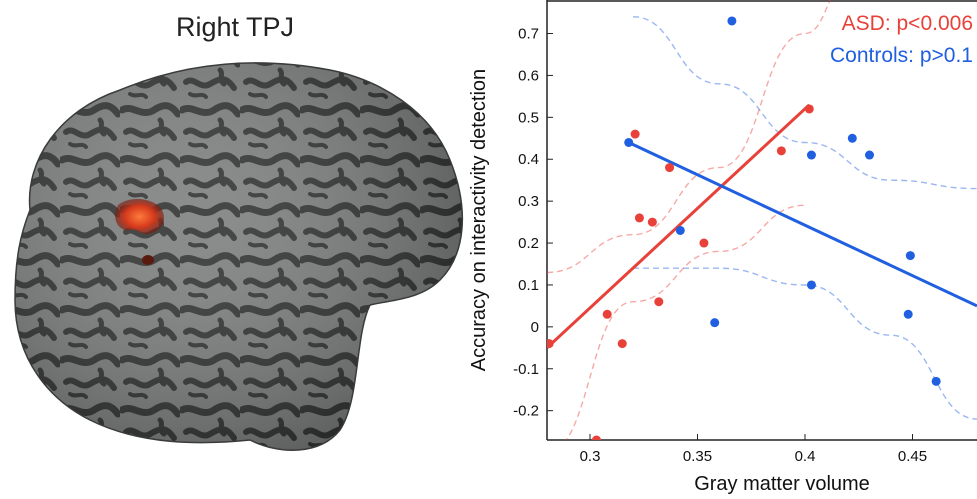 The width and height of the screenshot is (977, 499). I want to click on asd-fit-line, so click(679, 226).